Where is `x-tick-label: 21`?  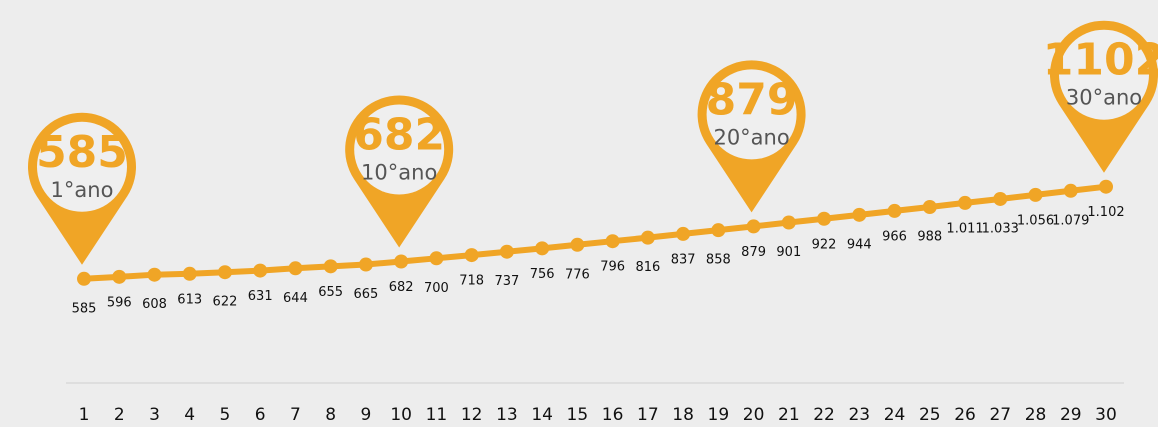
x-tick-label: 21 is located at coordinates (789, 415).